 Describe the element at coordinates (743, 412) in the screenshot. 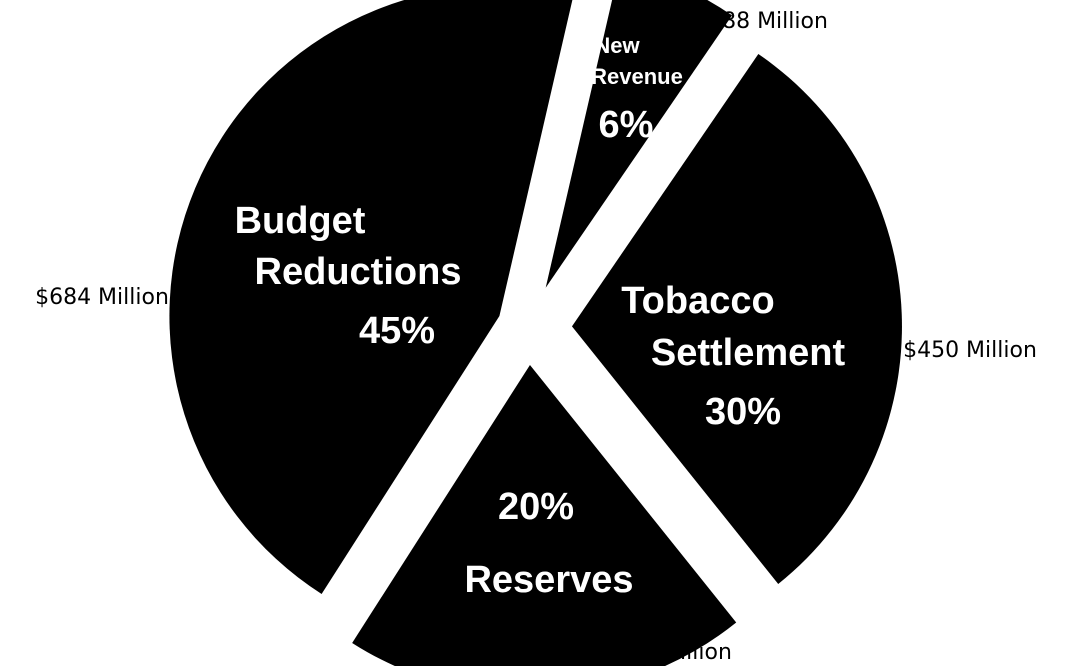

I see `slice-percent-tobacco-settlement: 30%` at that location.